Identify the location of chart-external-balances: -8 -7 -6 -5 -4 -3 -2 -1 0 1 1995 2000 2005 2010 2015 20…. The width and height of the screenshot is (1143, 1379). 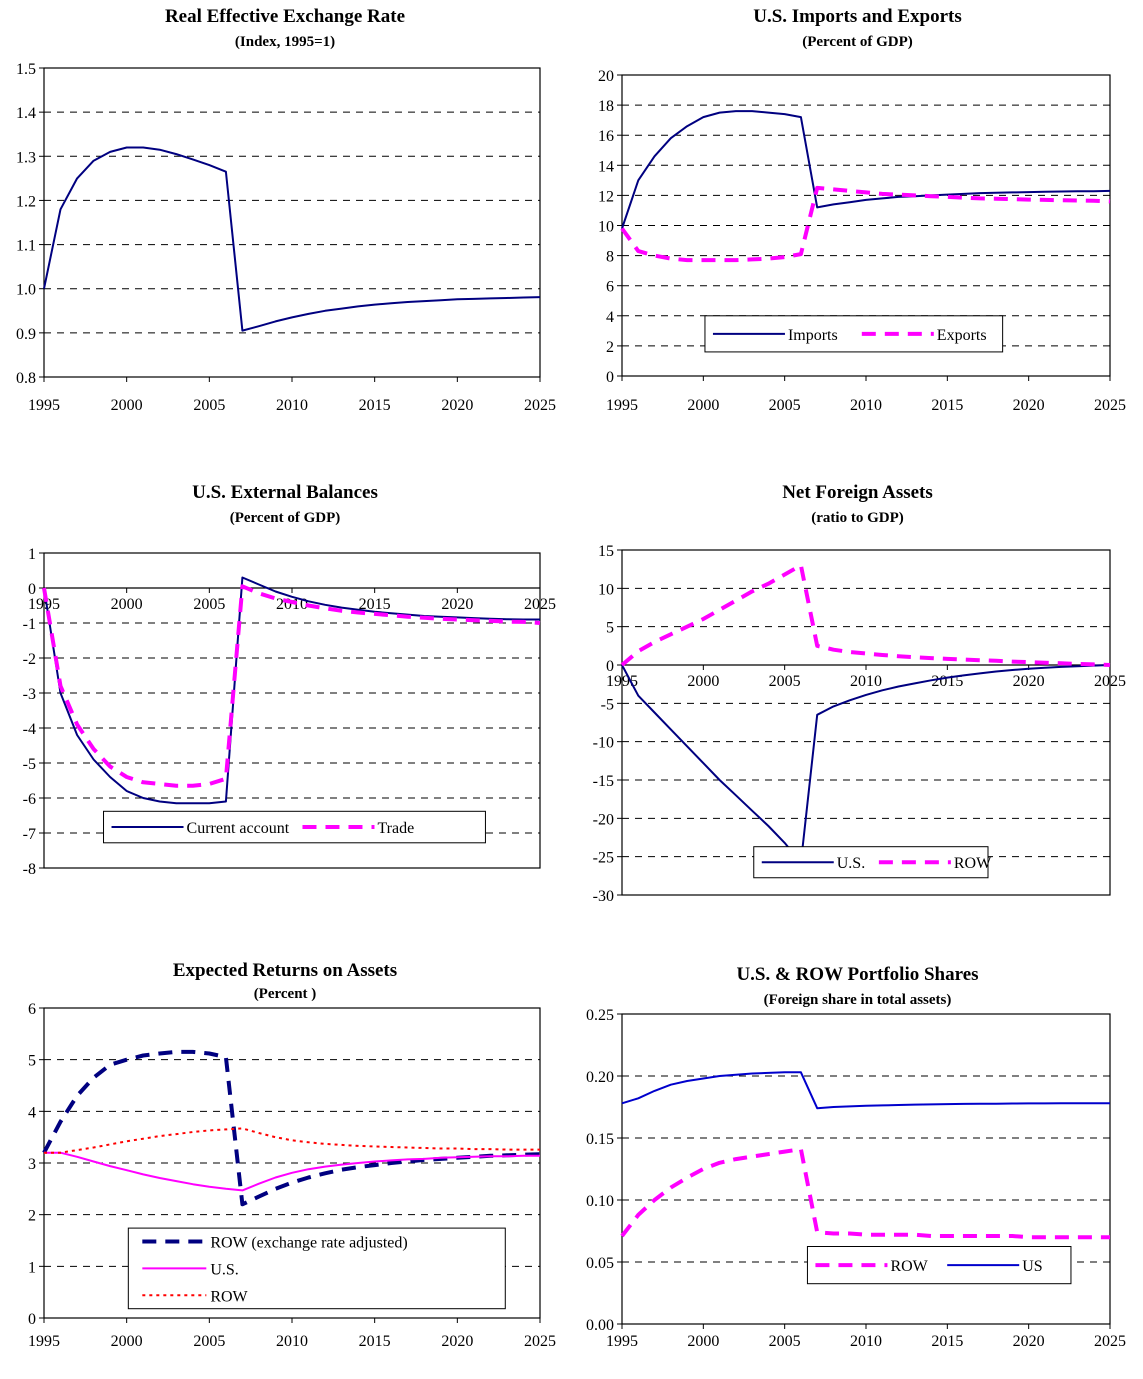
(289, 712).